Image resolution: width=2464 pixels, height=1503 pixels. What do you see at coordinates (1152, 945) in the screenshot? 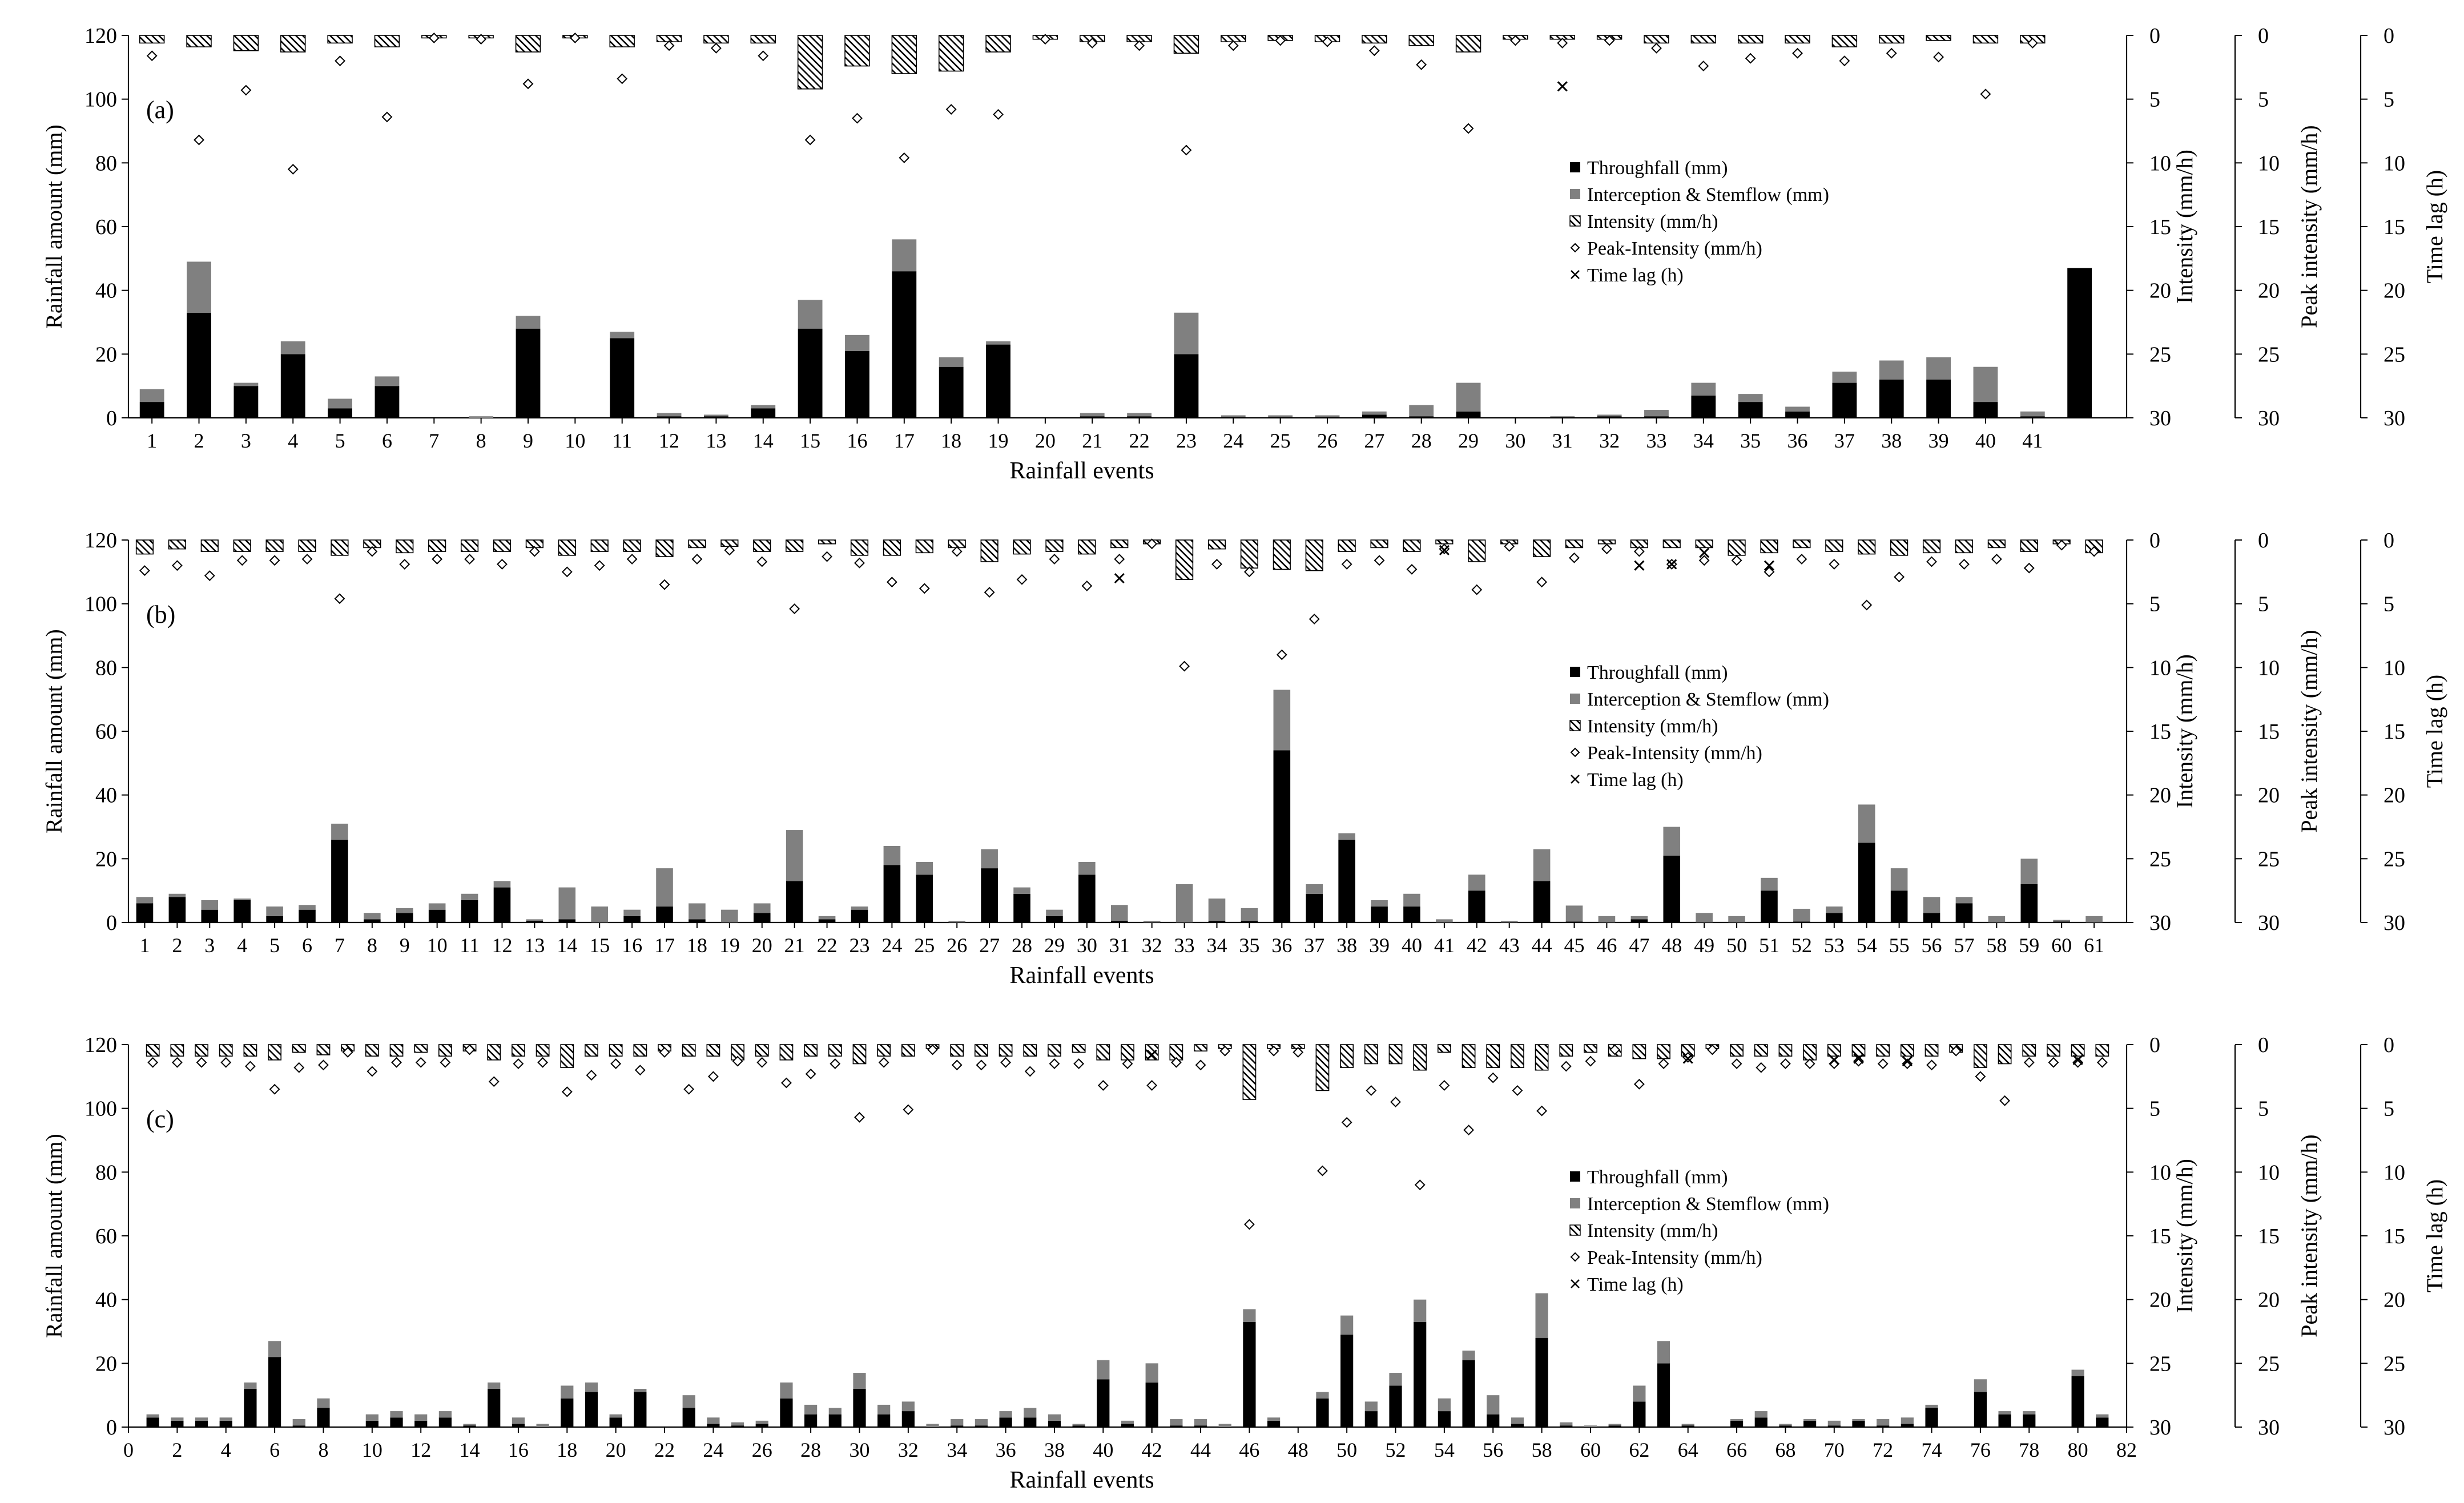
I see `x-tick-label: 32` at bounding box center [1152, 945].